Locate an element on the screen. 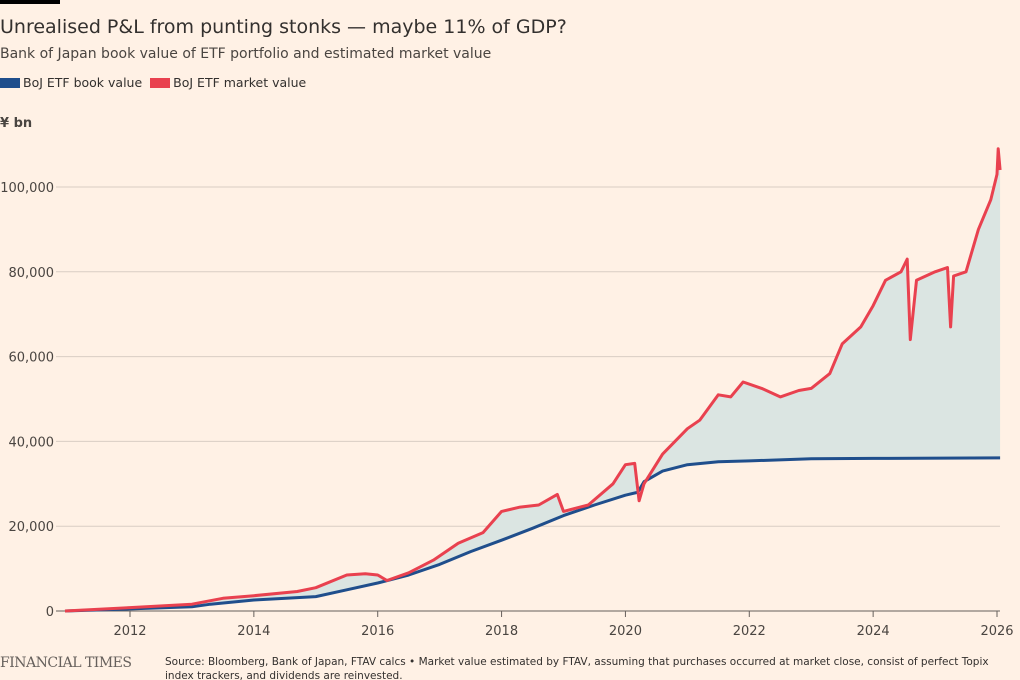 The height and width of the screenshot is (680, 1020). y-tick-label: 80,000 is located at coordinates (32, 273).